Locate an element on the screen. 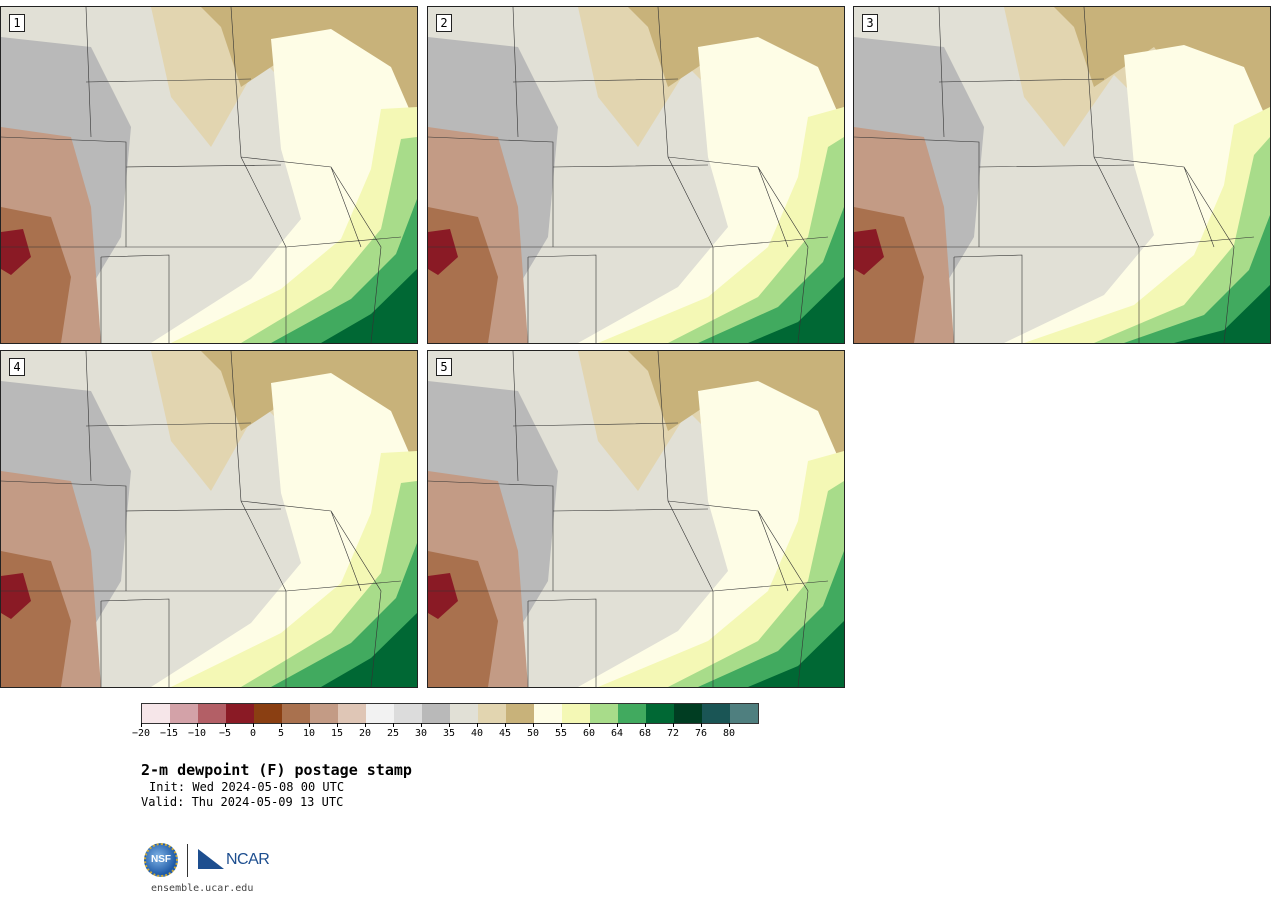 This screenshot has height=901, width=1280. colorbar-tick-label: 40 is located at coordinates (477, 733).